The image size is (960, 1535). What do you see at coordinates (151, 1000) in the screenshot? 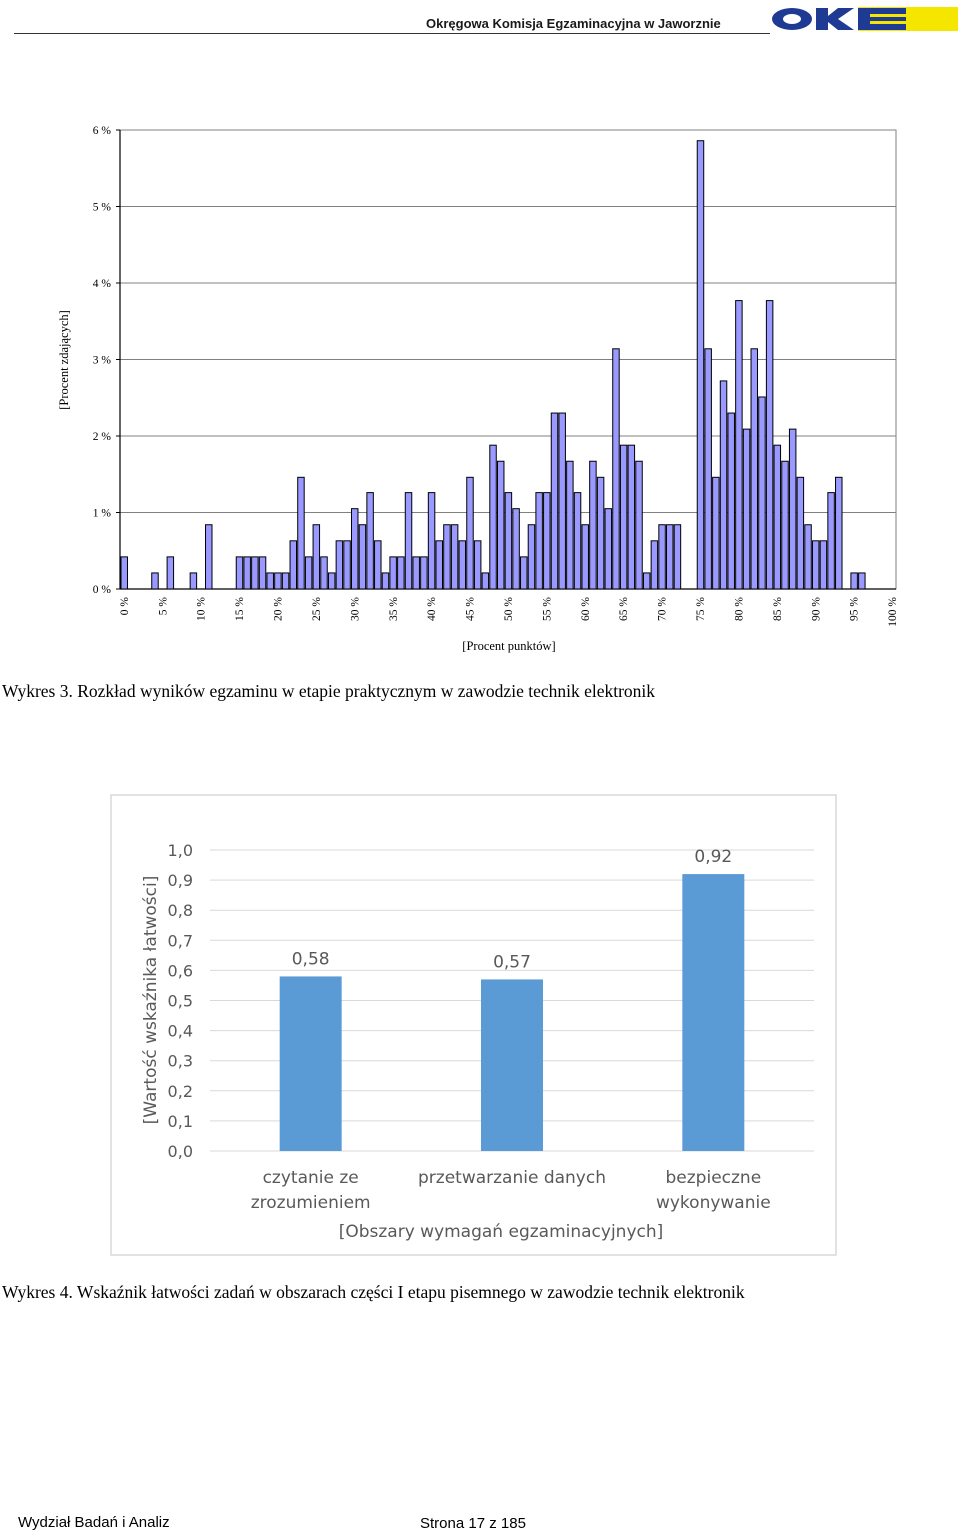
I see `chart2-y-axis-label: [Wartość wskaźnika łatwości]` at bounding box center [151, 1000].